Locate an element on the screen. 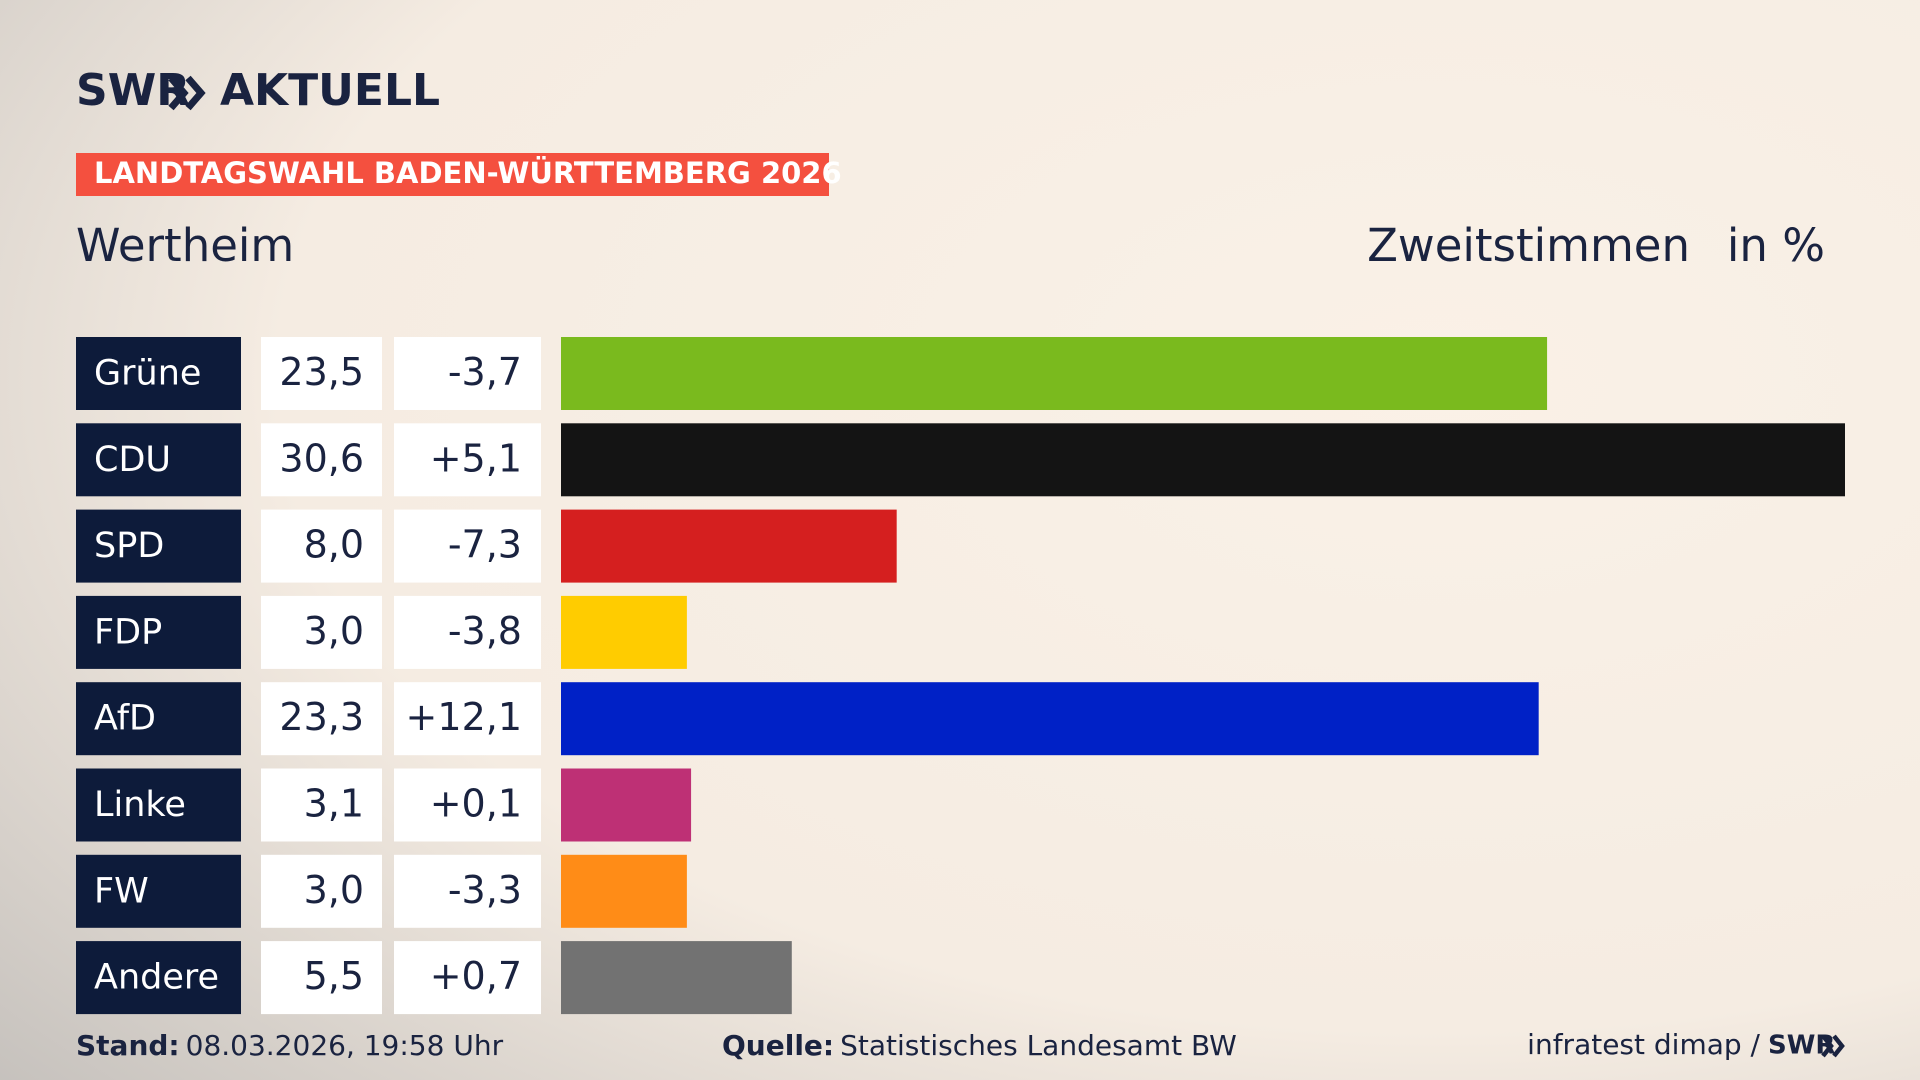 The image size is (1920, 1080). change-label: -3,3 is located at coordinates (485, 890).